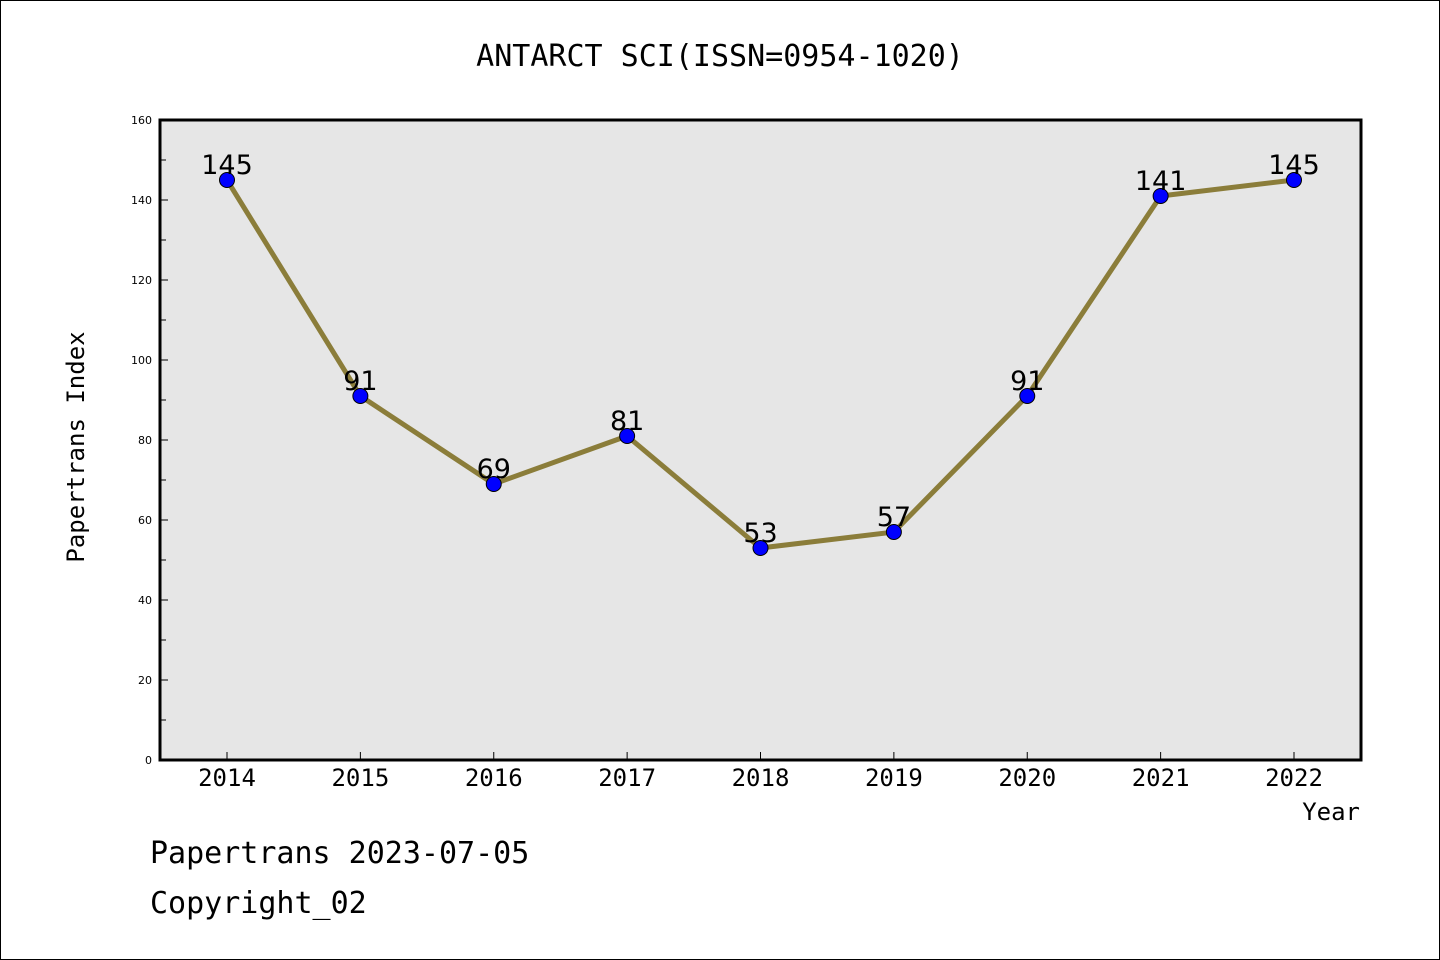  Describe the element at coordinates (227, 778) in the screenshot. I see `x-tick-label: 2014` at that location.